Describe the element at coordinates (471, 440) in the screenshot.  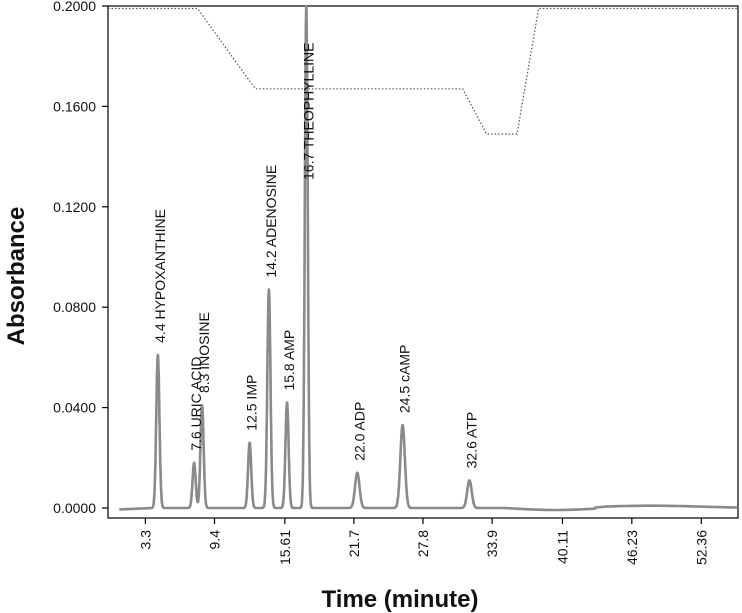
I see `peak-label: 32.6 ATP` at that location.